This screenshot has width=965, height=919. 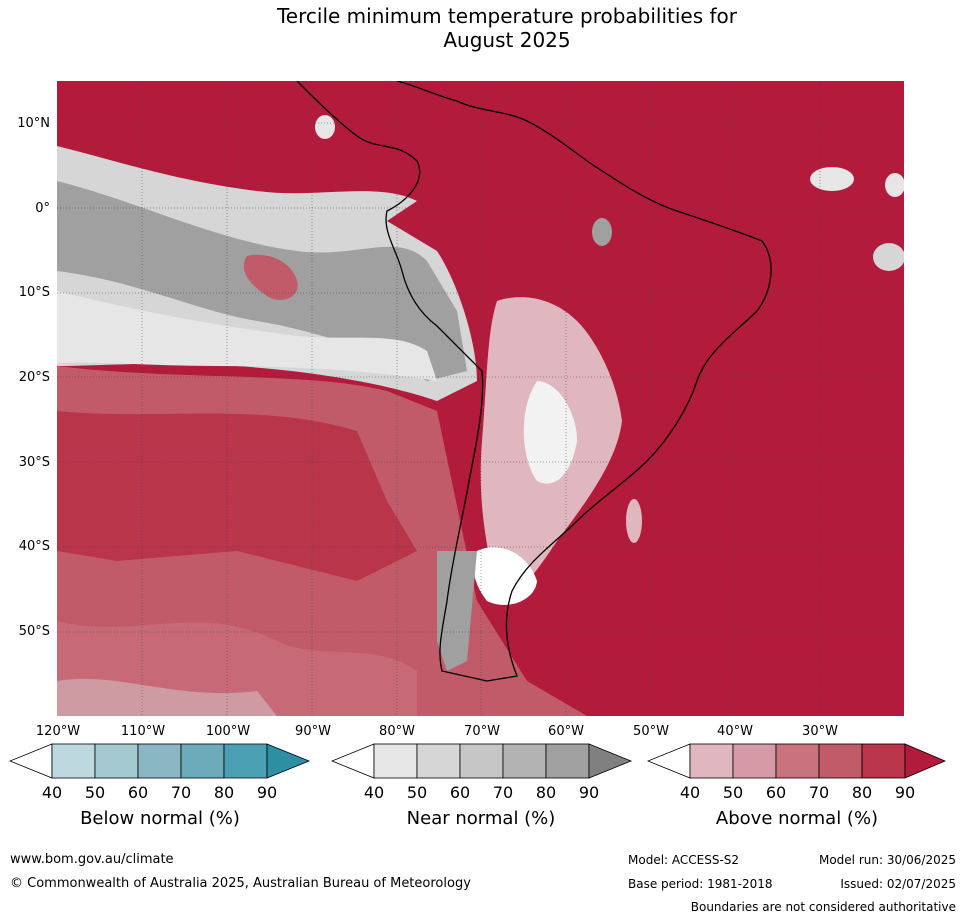 I want to click on lon-label-100w: 100°W, so click(x=228, y=731).